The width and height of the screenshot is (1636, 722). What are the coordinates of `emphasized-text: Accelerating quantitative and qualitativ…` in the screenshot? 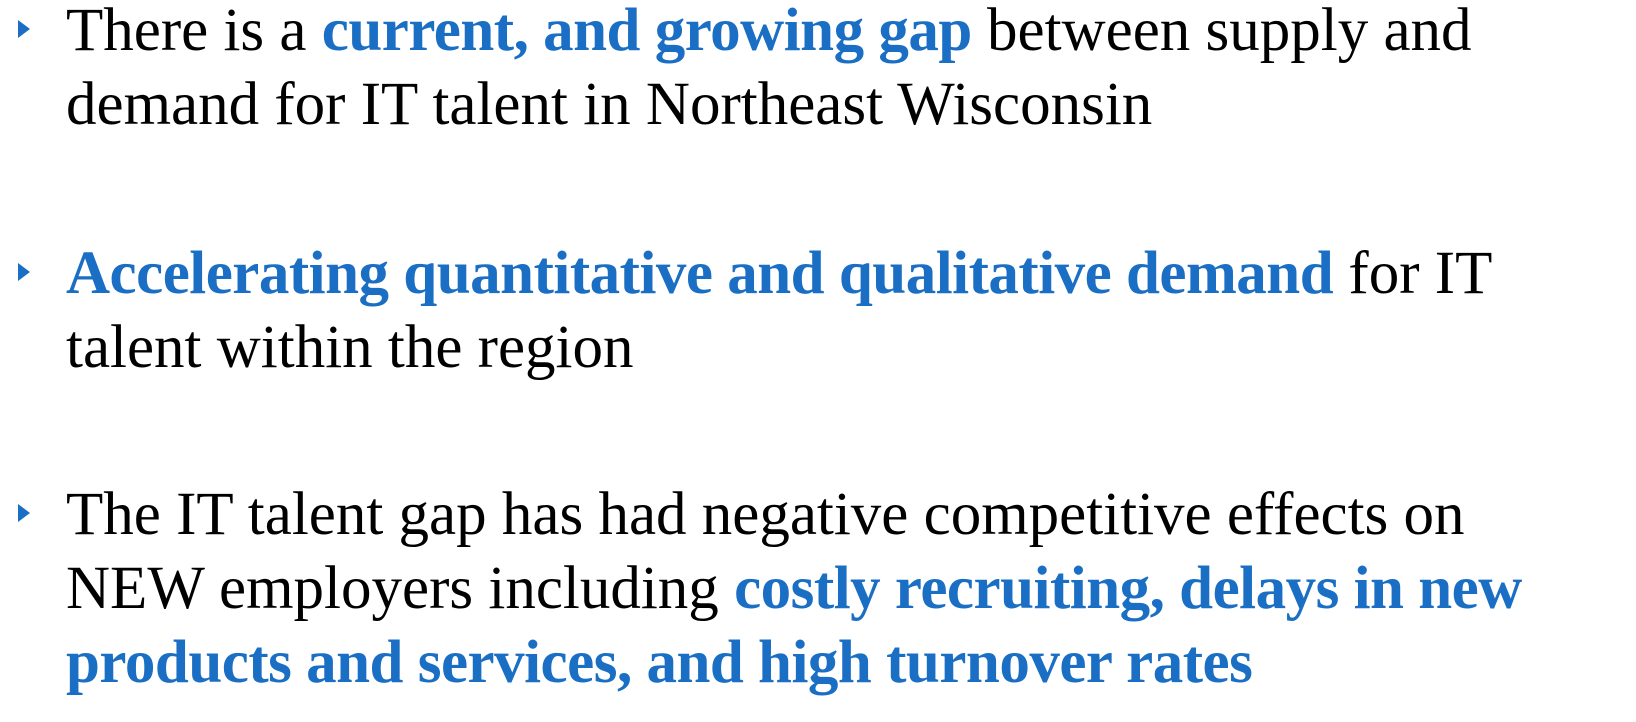 It's located at (700, 273).